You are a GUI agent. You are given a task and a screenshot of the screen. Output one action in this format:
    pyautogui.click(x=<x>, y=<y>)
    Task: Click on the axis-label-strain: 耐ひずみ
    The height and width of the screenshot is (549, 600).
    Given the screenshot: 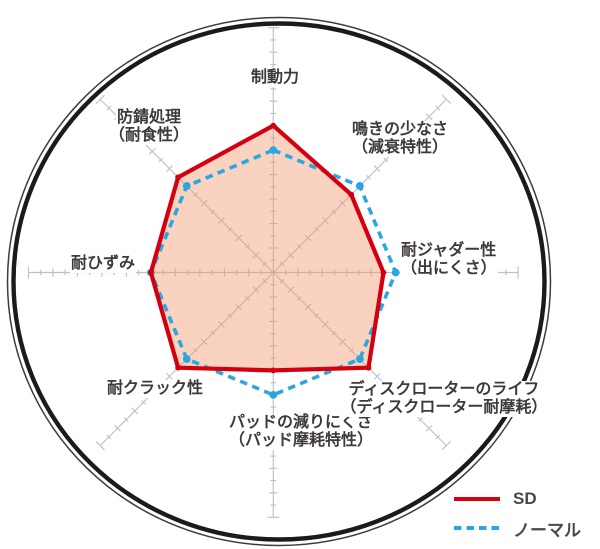 What is the action you would take?
    pyautogui.click(x=103, y=264)
    